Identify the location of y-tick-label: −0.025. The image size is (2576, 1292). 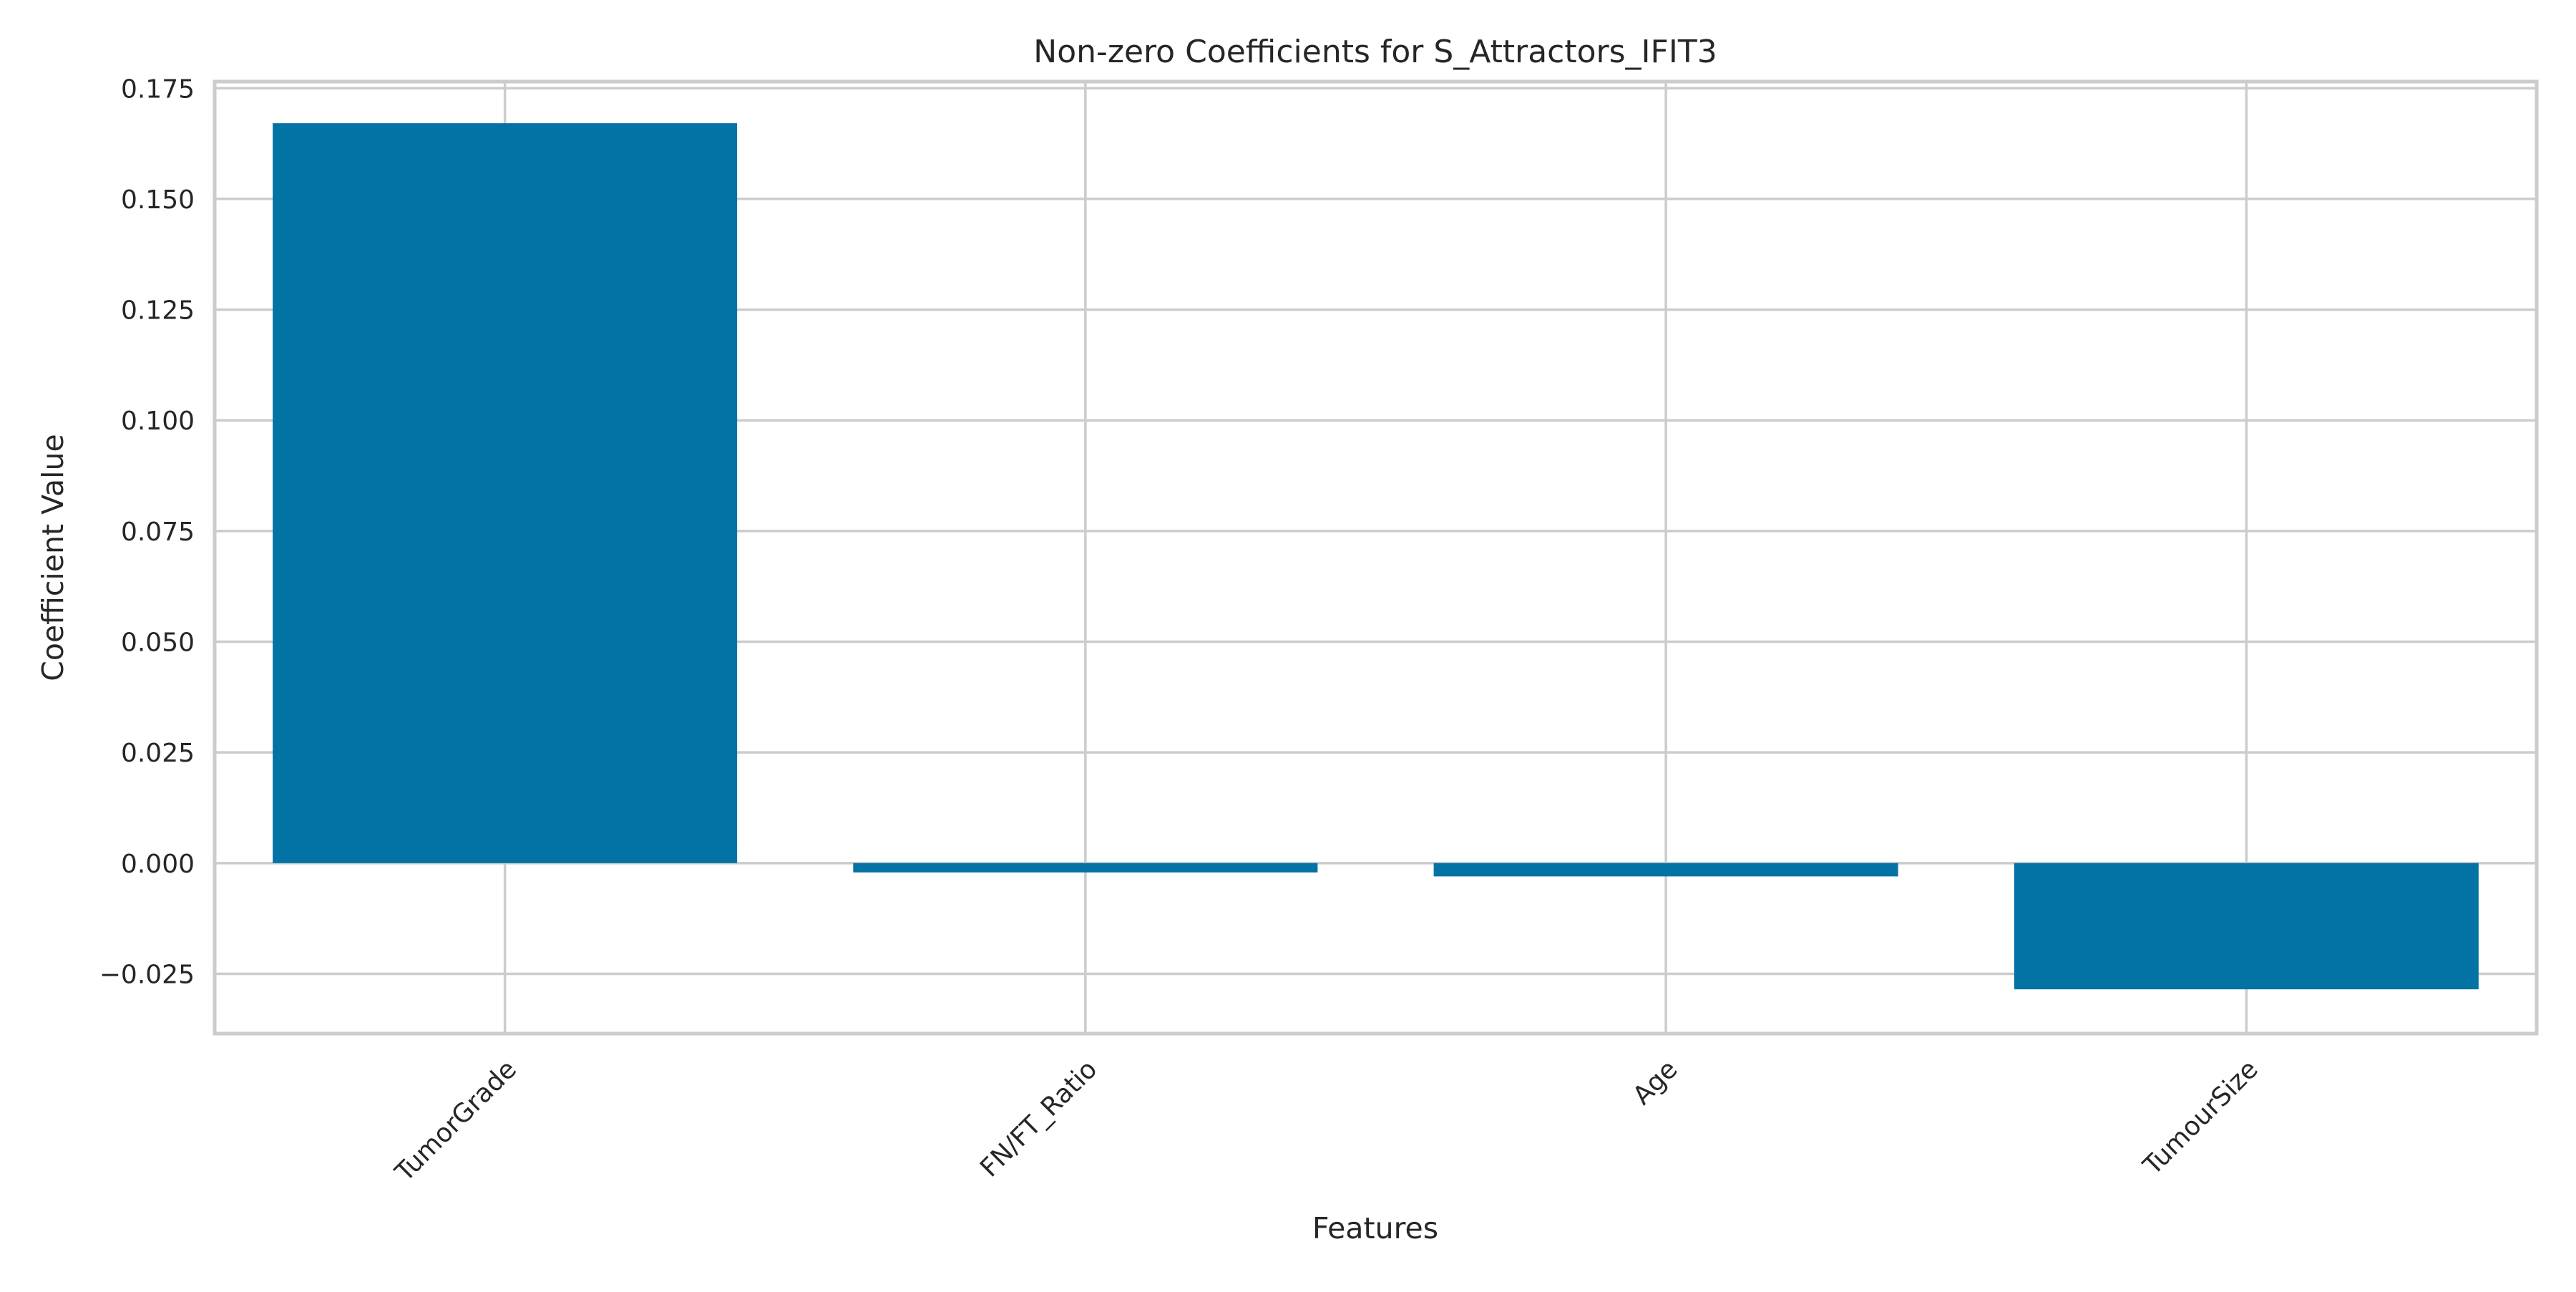
(147, 974).